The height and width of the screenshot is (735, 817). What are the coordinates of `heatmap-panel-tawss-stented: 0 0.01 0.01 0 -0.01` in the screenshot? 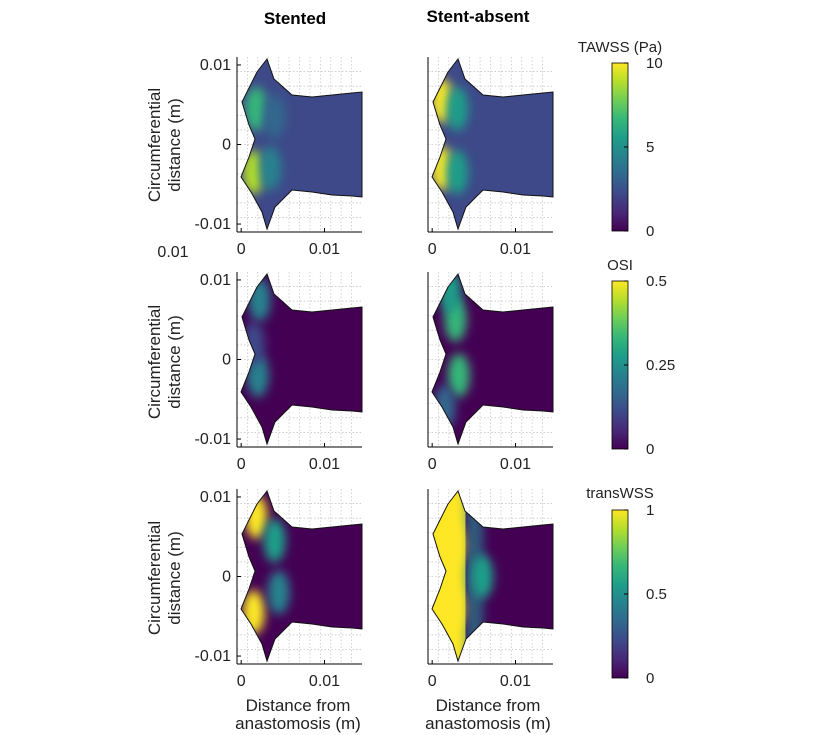 It's located at (279, 157).